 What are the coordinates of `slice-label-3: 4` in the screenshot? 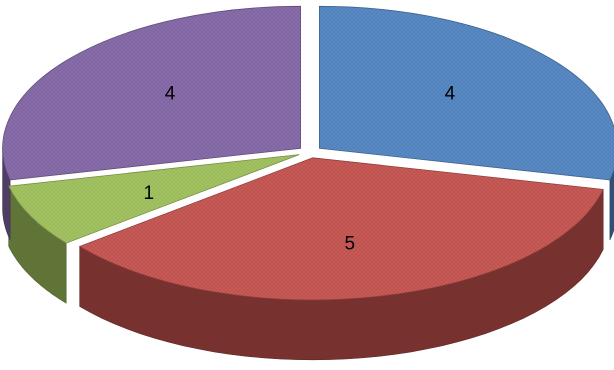 It's located at (170, 93).